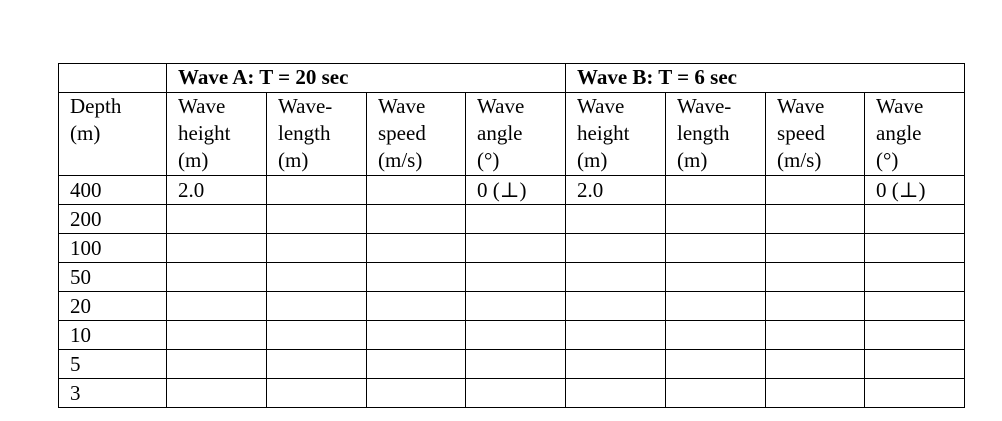 This screenshot has width=1002, height=421. What do you see at coordinates (112, 277) in the screenshot?
I see `depth-cell: 50` at bounding box center [112, 277].